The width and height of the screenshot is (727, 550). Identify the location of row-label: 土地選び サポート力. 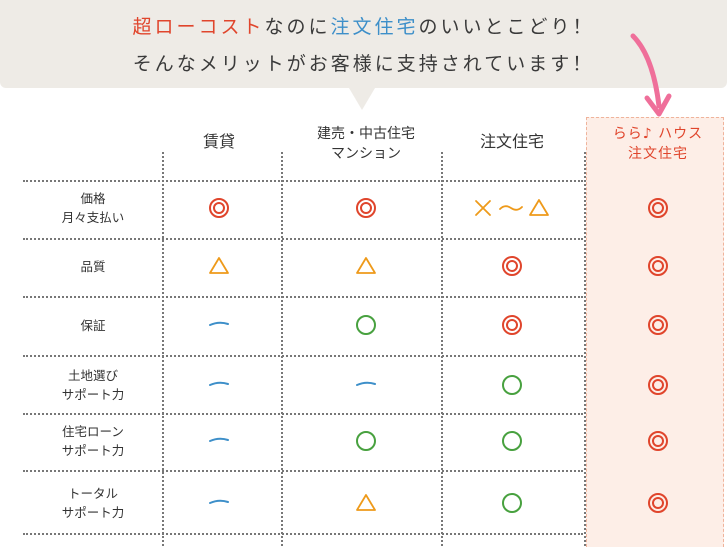
(93, 385).